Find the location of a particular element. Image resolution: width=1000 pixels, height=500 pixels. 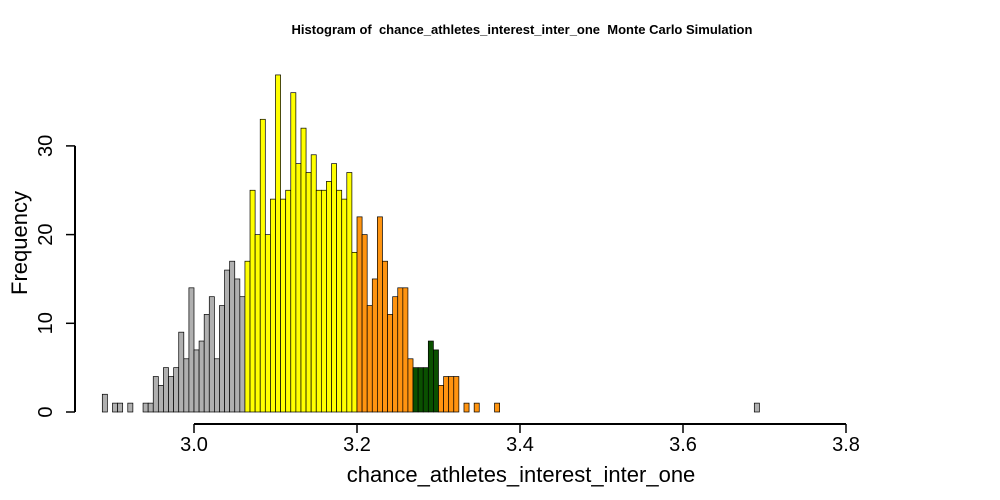

x-axis-label: chance_athletes_interest_inter_one is located at coordinates (521, 474).